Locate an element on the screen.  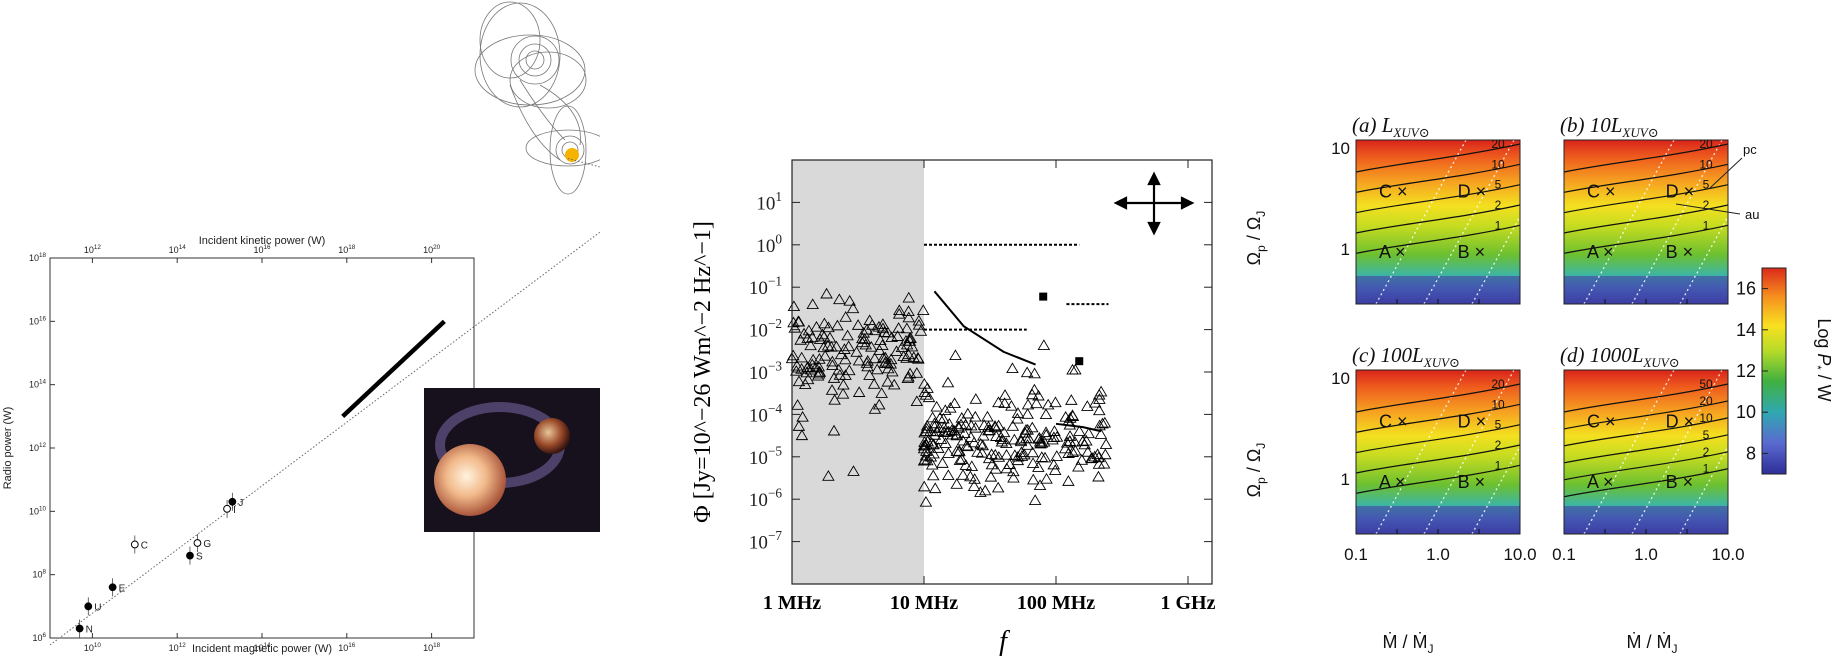
point-U is located at coordinates (88, 606).